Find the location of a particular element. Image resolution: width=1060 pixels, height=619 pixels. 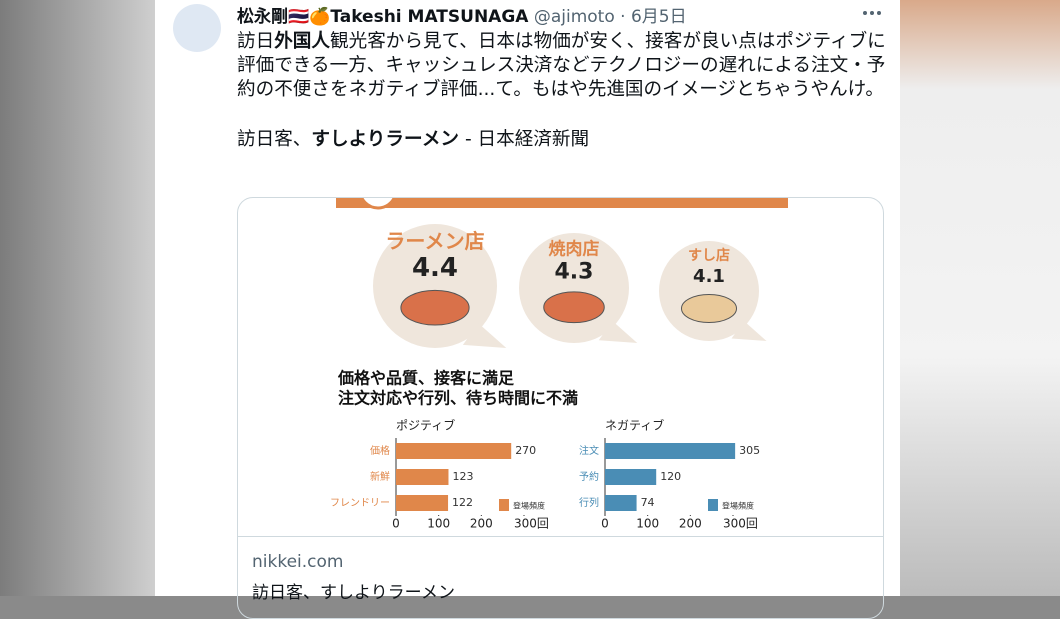

link-title: 訪日客、すしよりラーメン is located at coordinates (353, 593).